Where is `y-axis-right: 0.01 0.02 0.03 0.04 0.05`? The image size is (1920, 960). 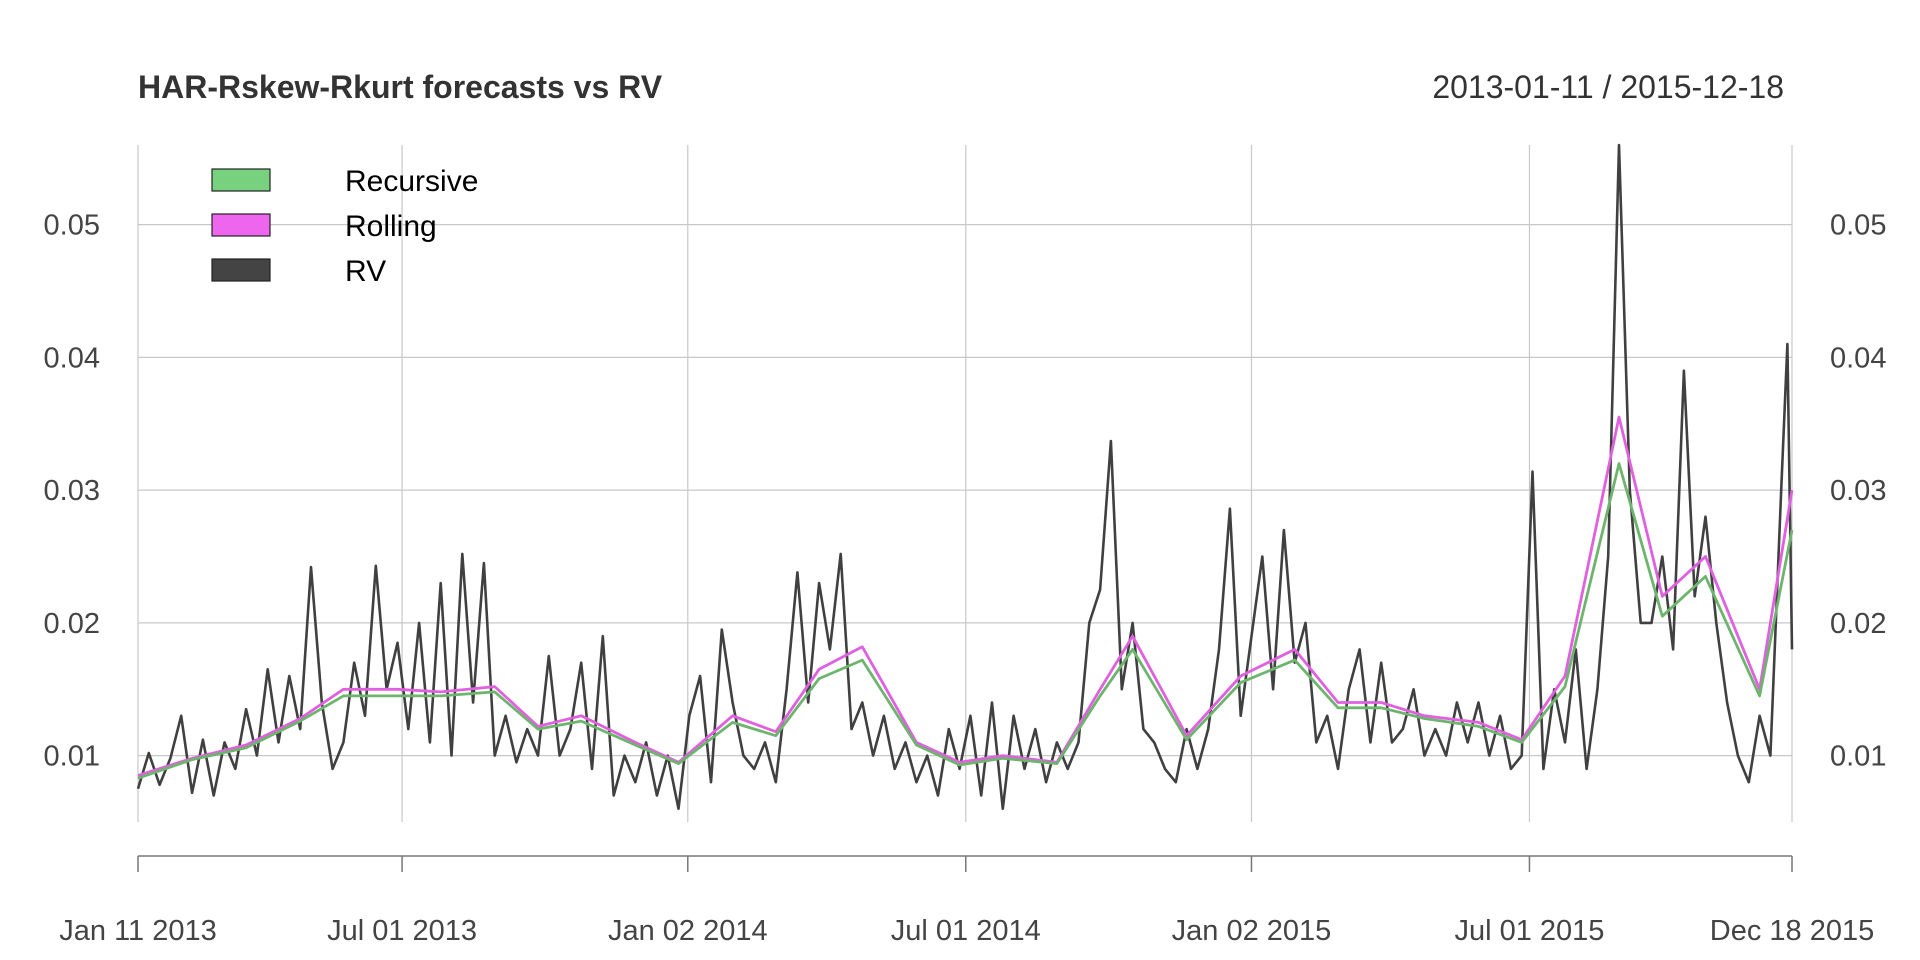
y-axis-right: 0.01 0.02 0.03 0.04 0.05 is located at coordinates (1858, 491).